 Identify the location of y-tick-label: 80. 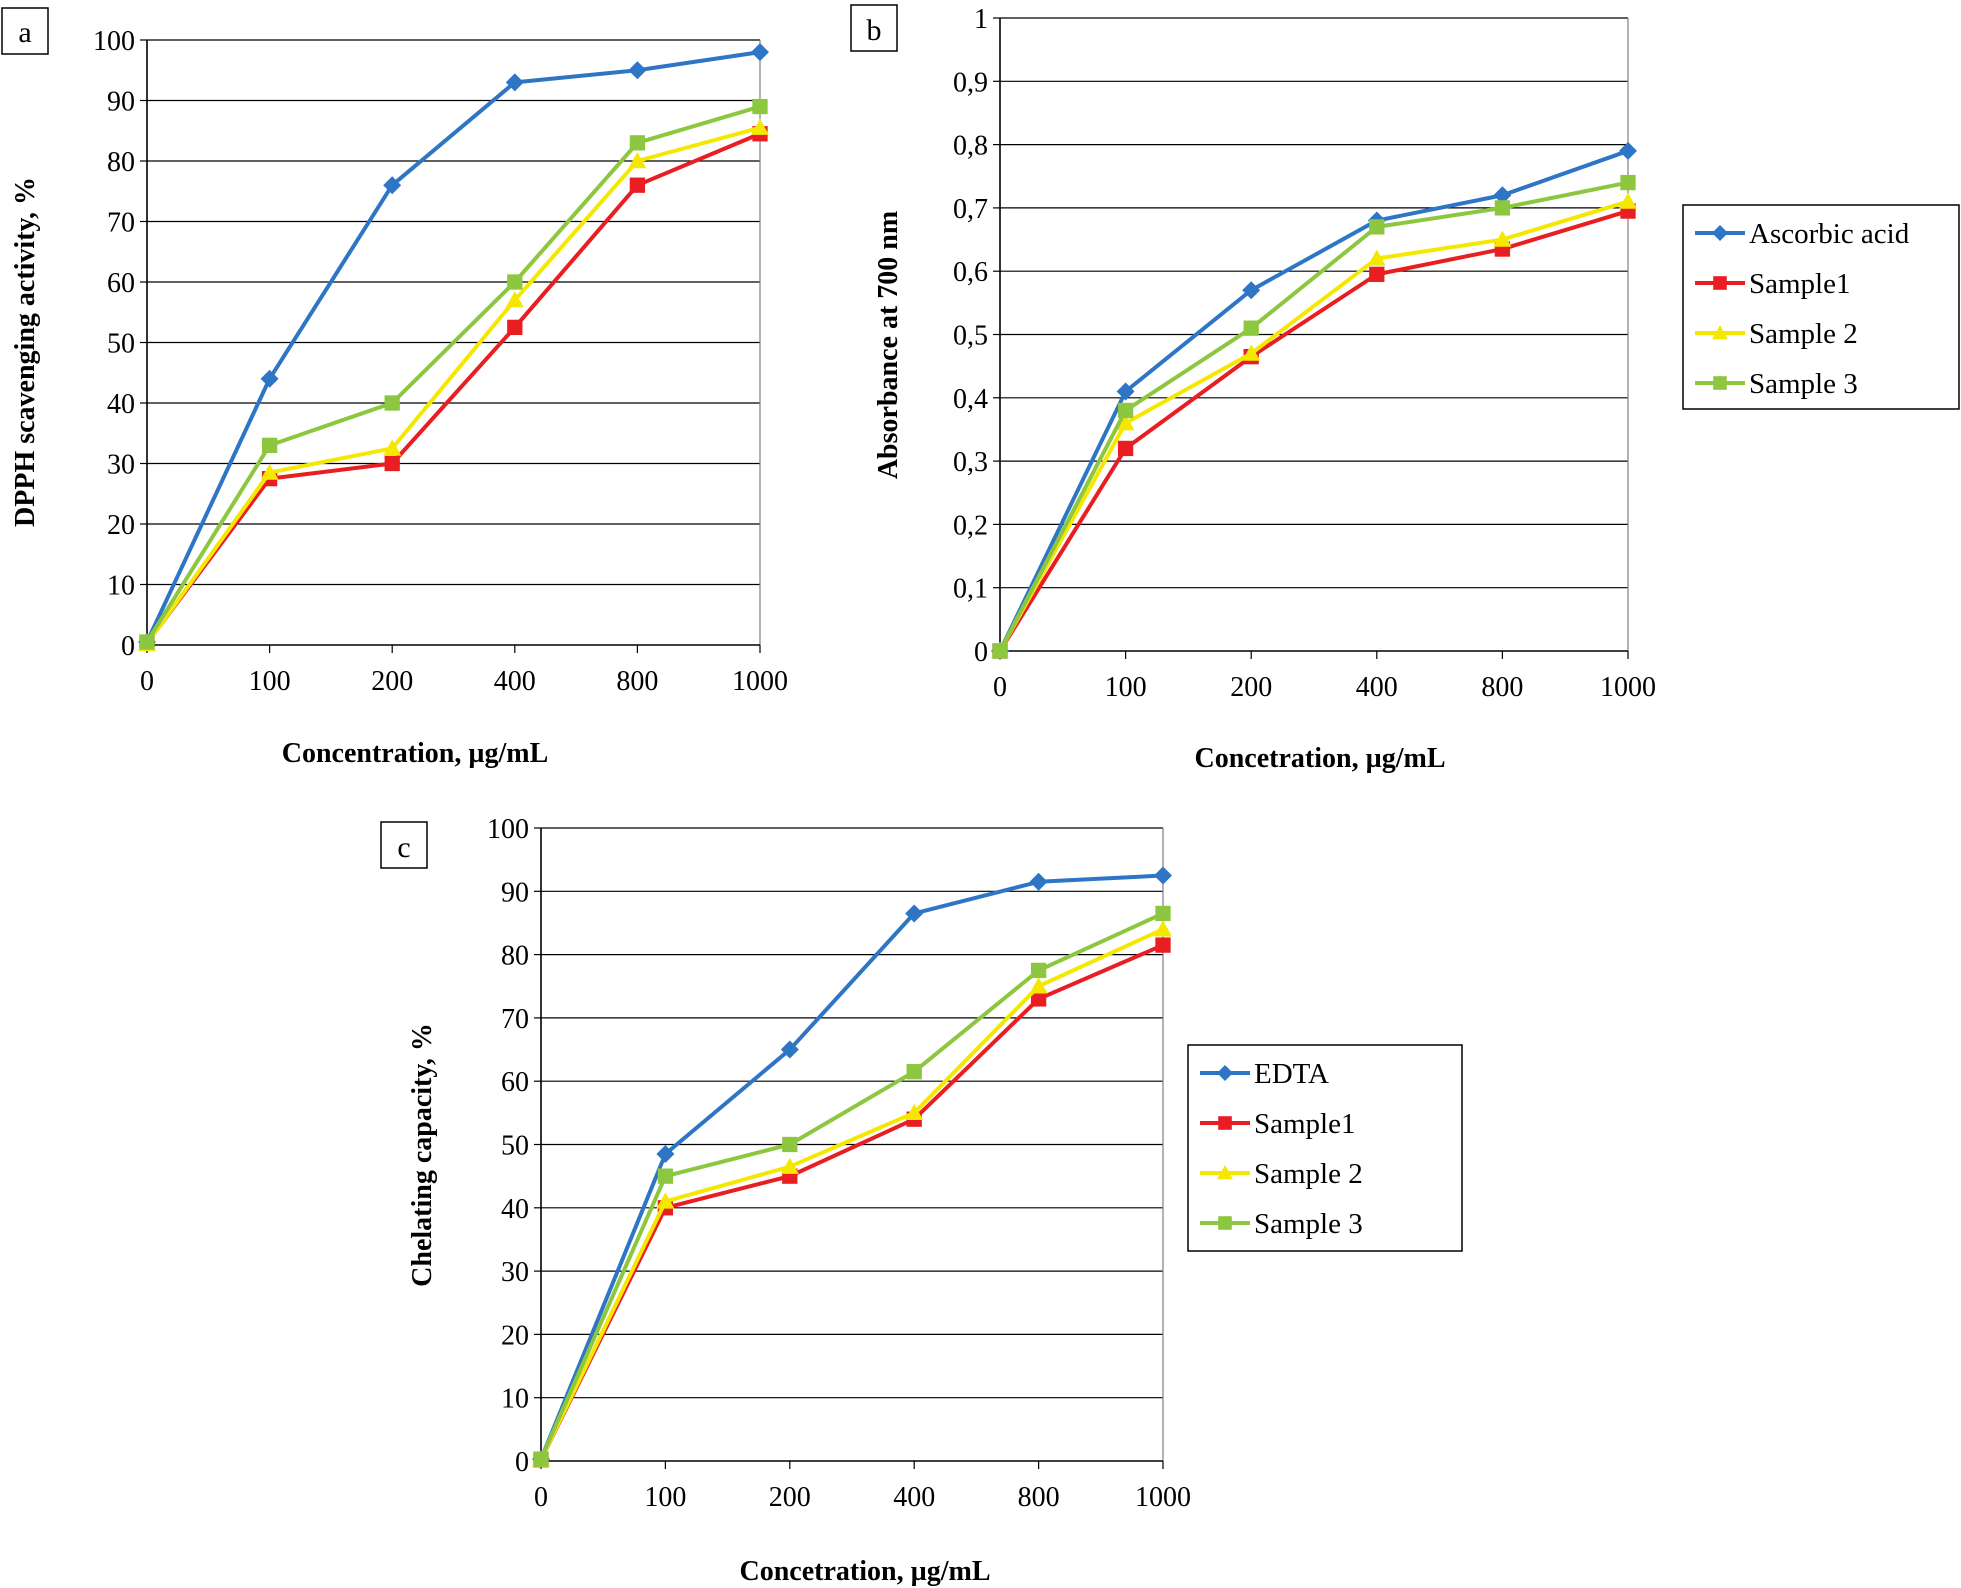
(515, 956).